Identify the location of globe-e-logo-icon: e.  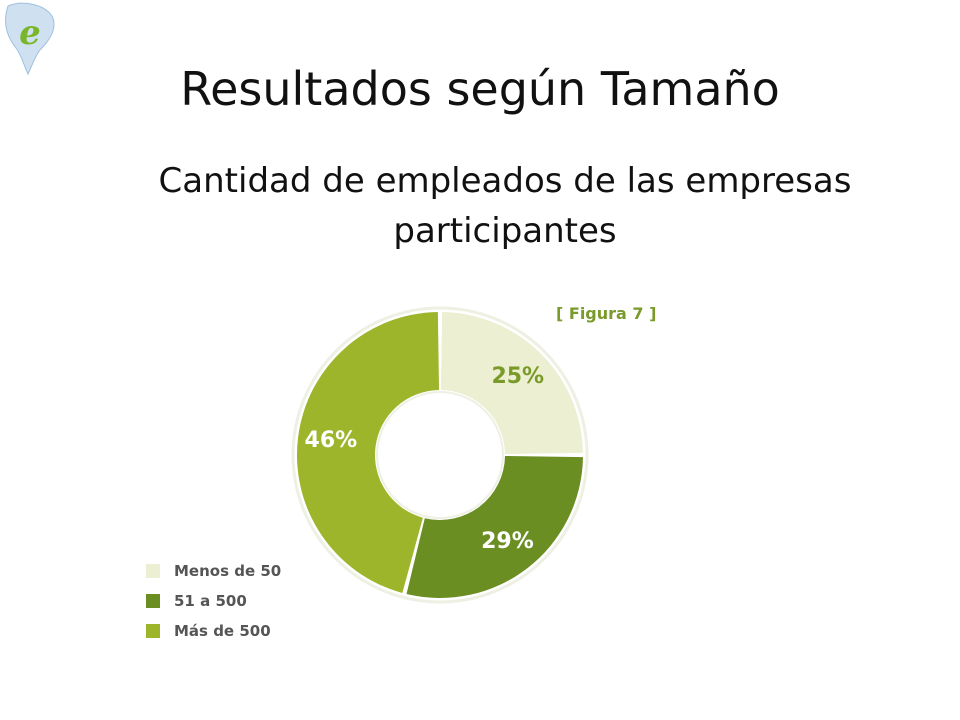
(30, 39).